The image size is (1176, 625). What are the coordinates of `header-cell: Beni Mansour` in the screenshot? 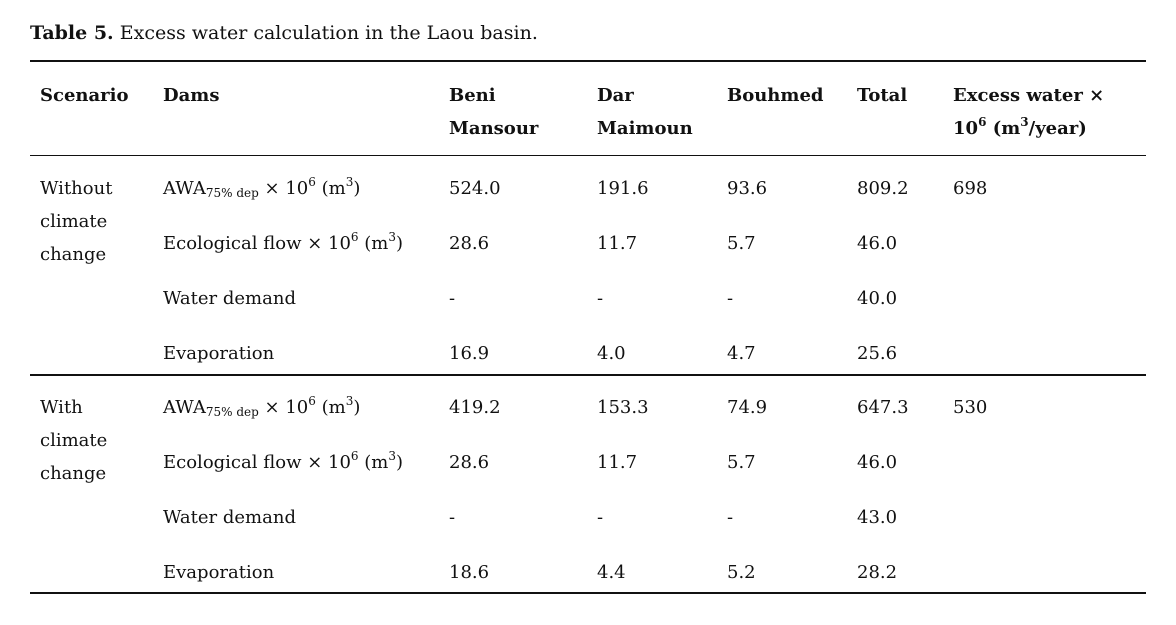 It's located at (494, 112).